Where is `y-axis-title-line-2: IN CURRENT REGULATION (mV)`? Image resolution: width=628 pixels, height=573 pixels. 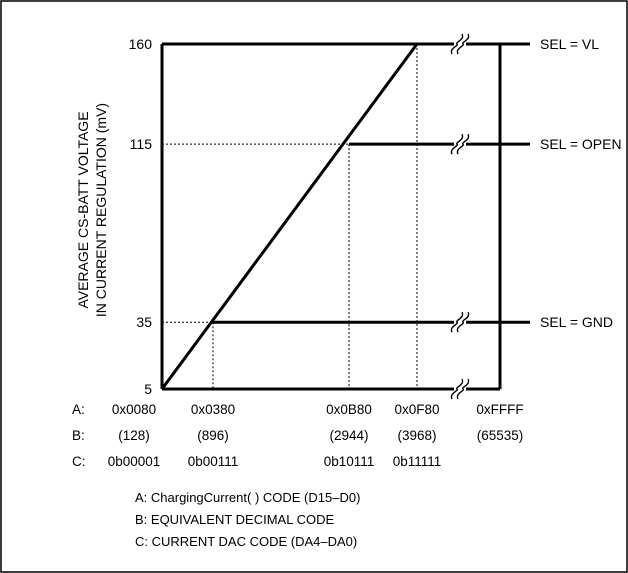 y-axis-title-line-2: IN CURRENT REGULATION (mV) is located at coordinates (101, 210).